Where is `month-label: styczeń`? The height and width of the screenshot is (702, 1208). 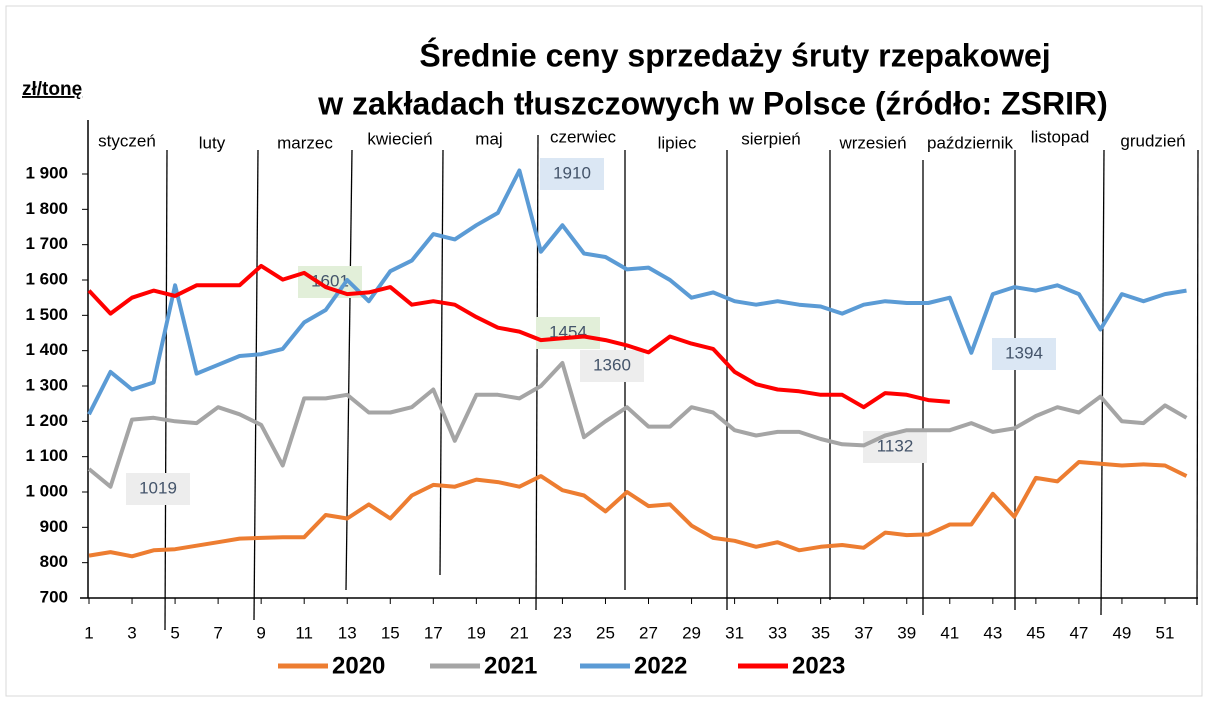
month-label: styczeń is located at coordinates (127, 140).